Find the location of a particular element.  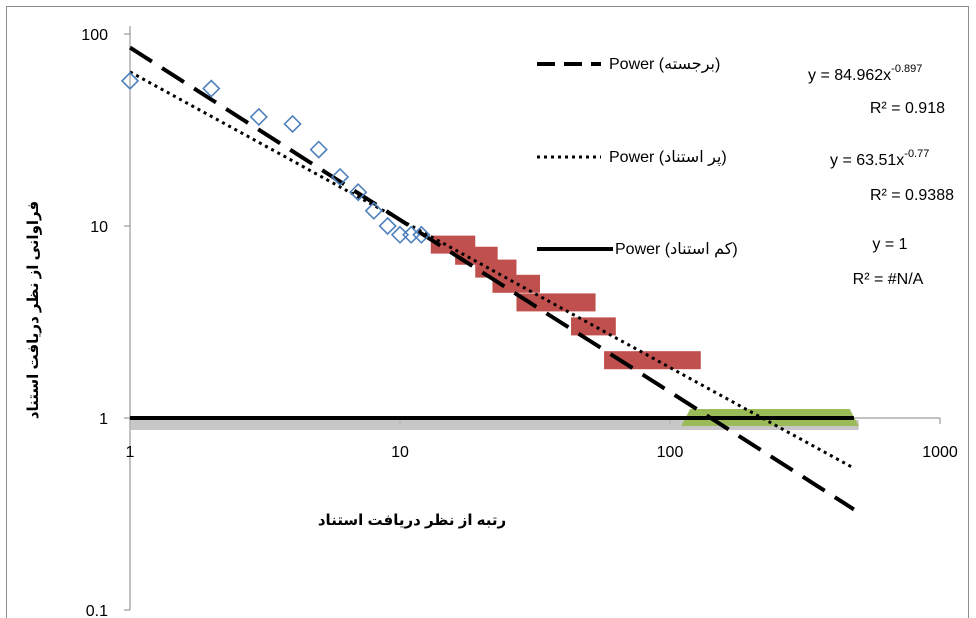

x-tick-label: 1 is located at coordinates (130, 452).